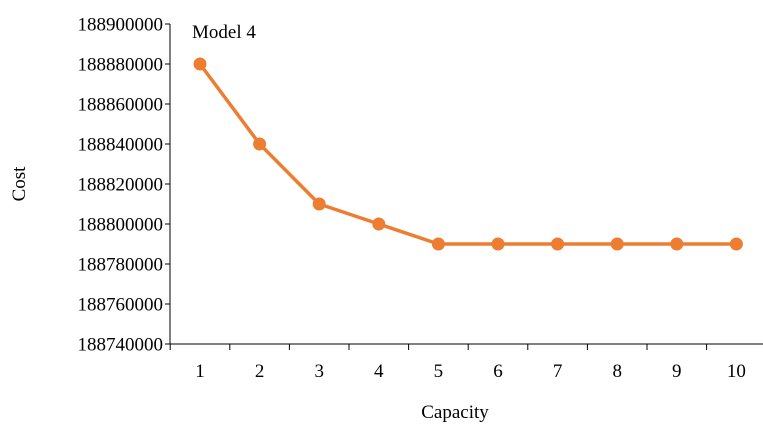 Image resolution: width=763 pixels, height=428 pixels. Describe the element at coordinates (455, 412) in the screenshot. I see `x-axis-label: Capacity` at that location.